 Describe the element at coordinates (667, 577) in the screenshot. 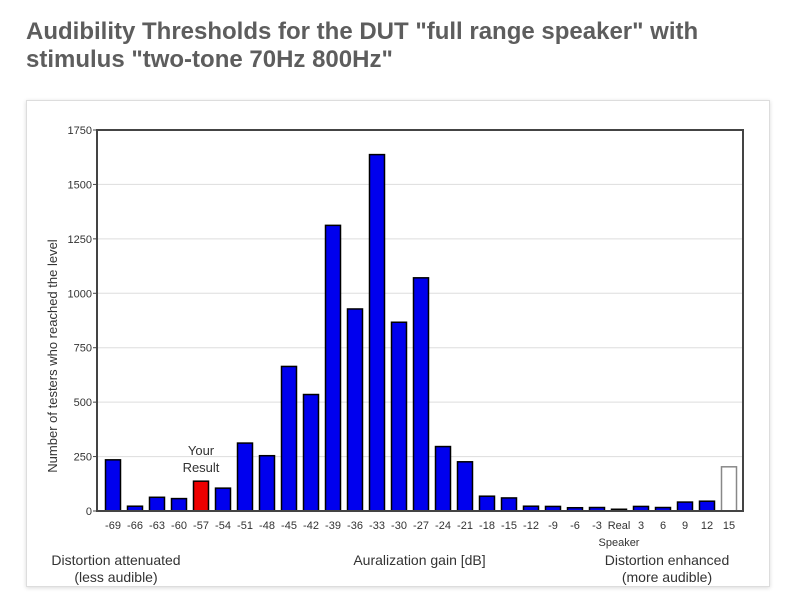

I see `distortion-enhanced-line2: (more audible)` at that location.